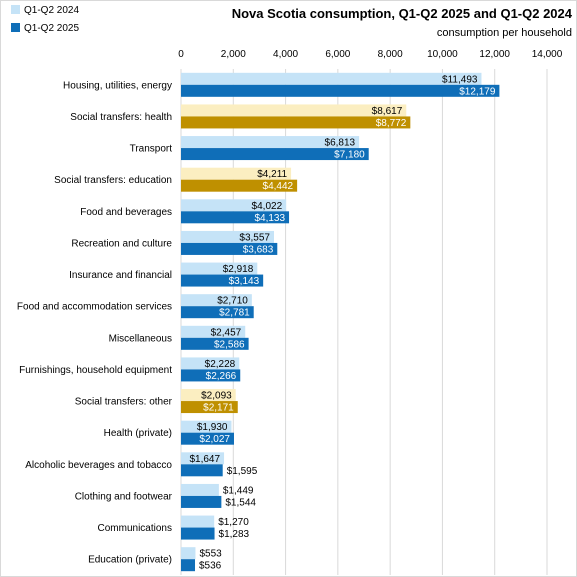 This screenshot has height=577, width=577. I want to click on category-label: Food and accommodation services, so click(94, 307).